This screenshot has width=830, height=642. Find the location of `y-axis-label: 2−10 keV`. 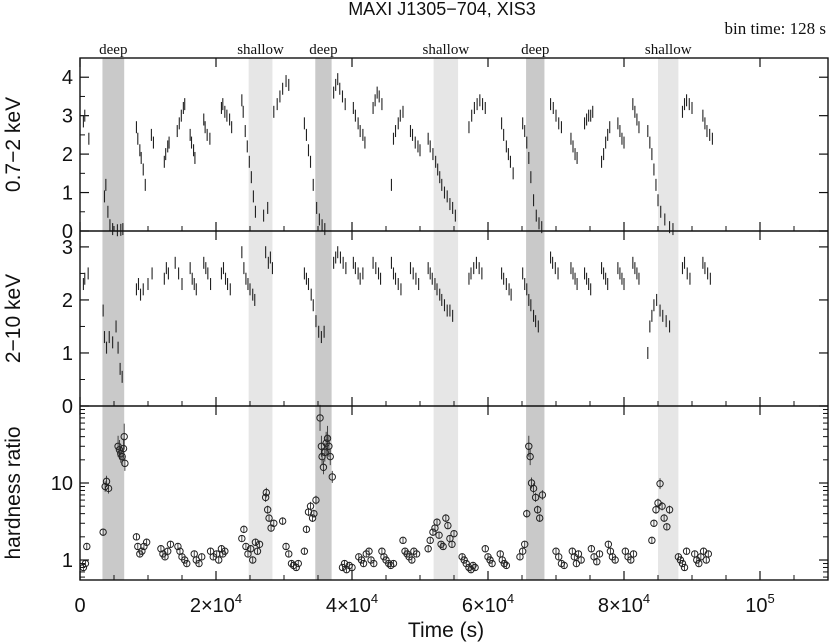

y-axis-label: 2−10 keV is located at coordinates (13, 318).